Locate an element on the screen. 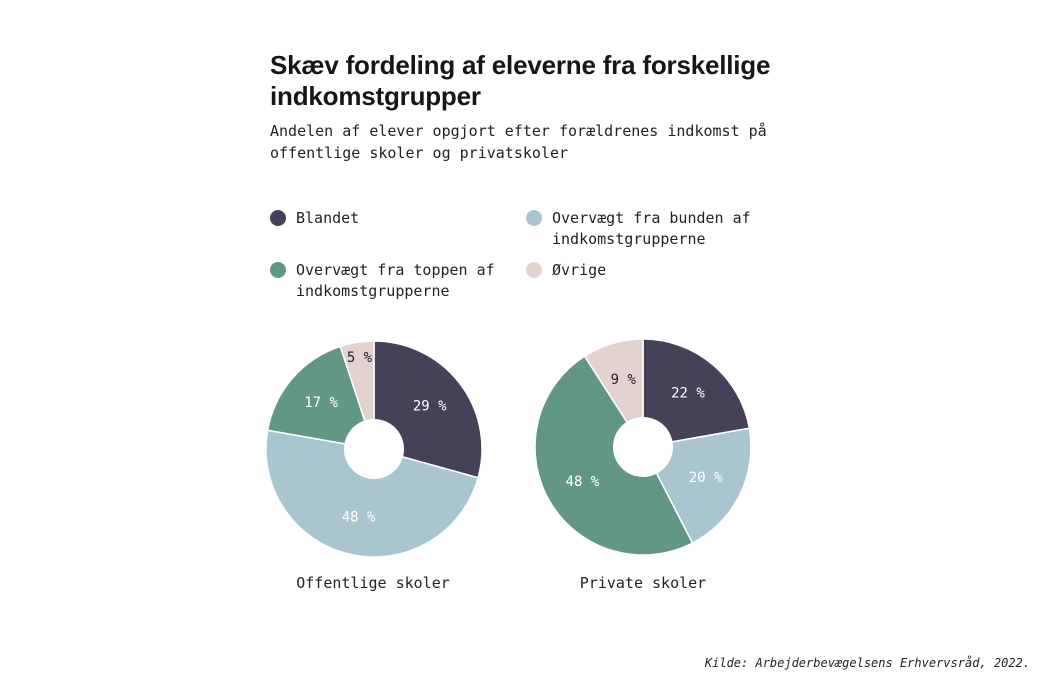 This screenshot has height=700, width=1058. legend-label-blandet: Blandet is located at coordinates (328, 218).